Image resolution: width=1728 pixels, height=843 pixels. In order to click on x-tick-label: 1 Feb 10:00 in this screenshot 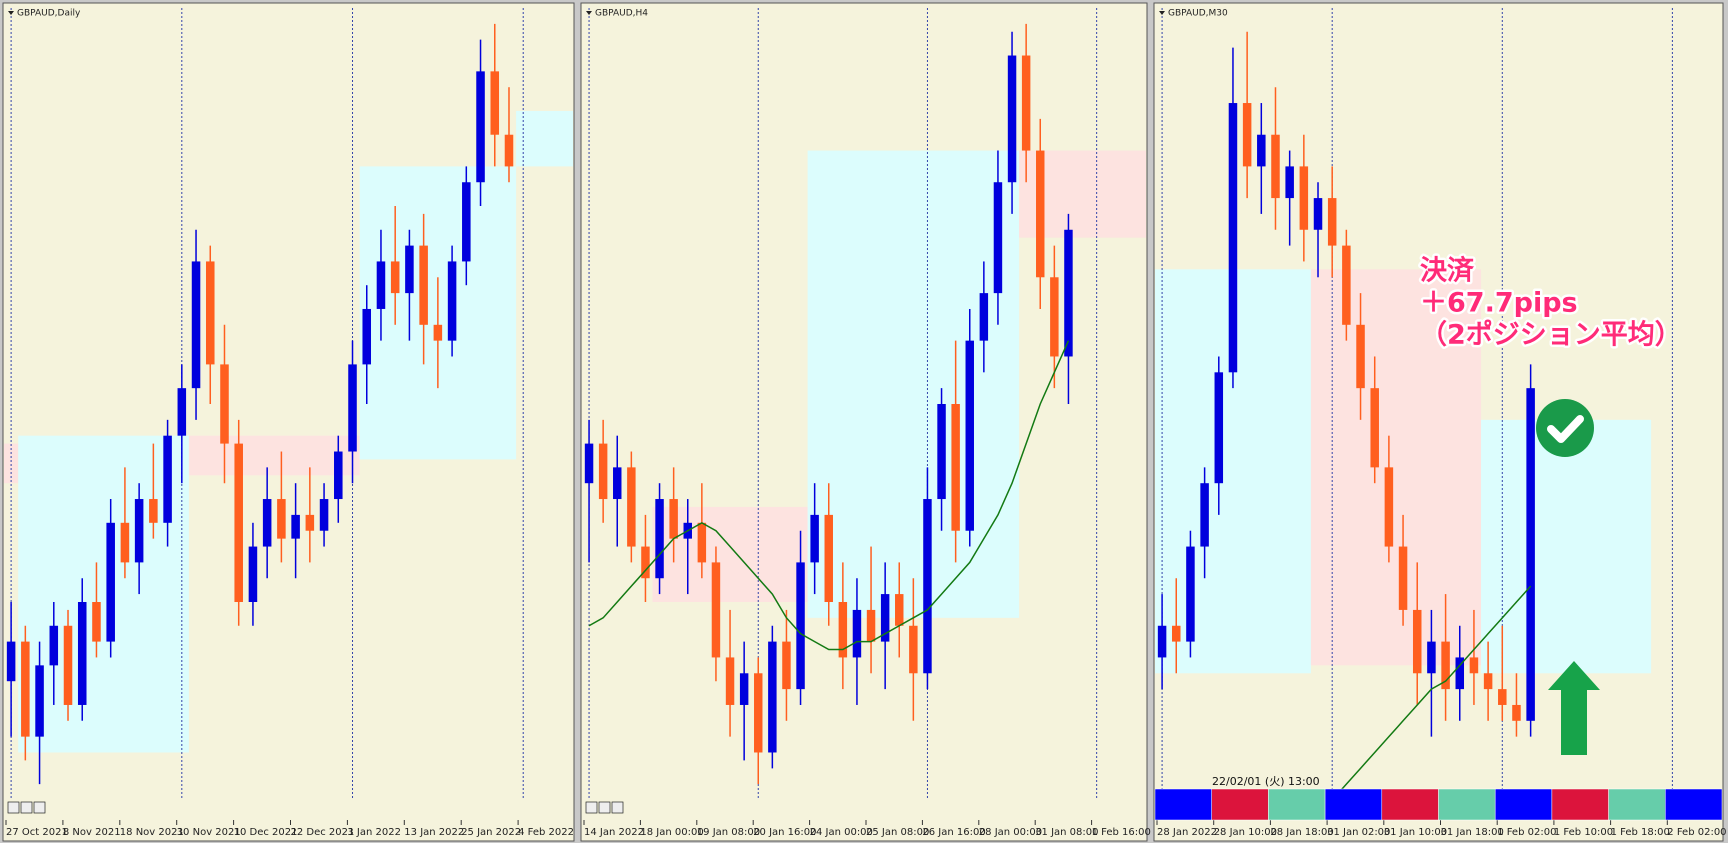, I will do `click(1583, 832)`.